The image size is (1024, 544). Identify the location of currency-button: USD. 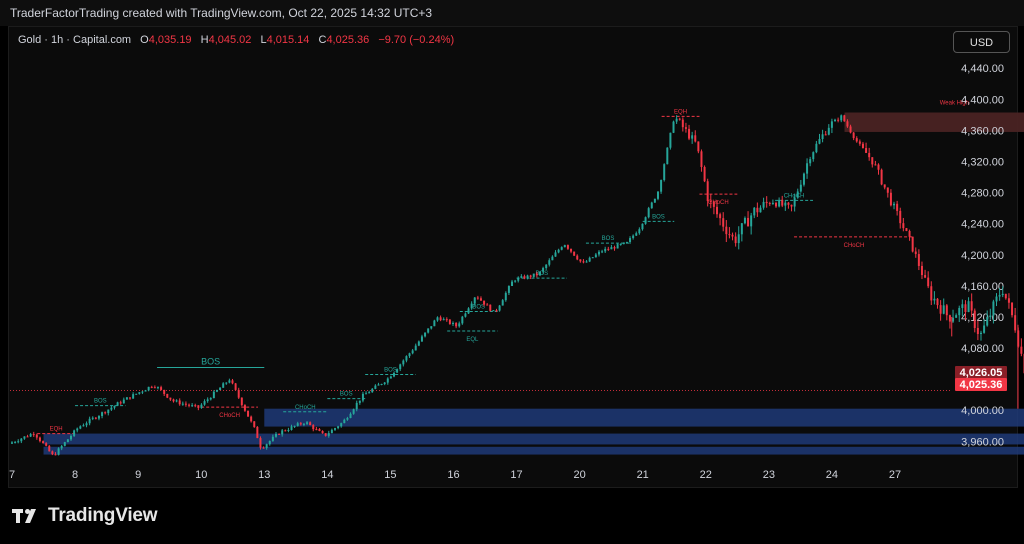
(981, 42).